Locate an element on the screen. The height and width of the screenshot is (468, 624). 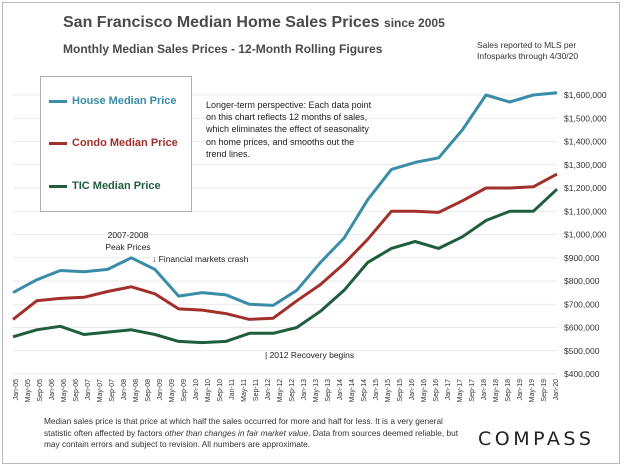
y-tick-label: $800,000 is located at coordinates (582, 281).